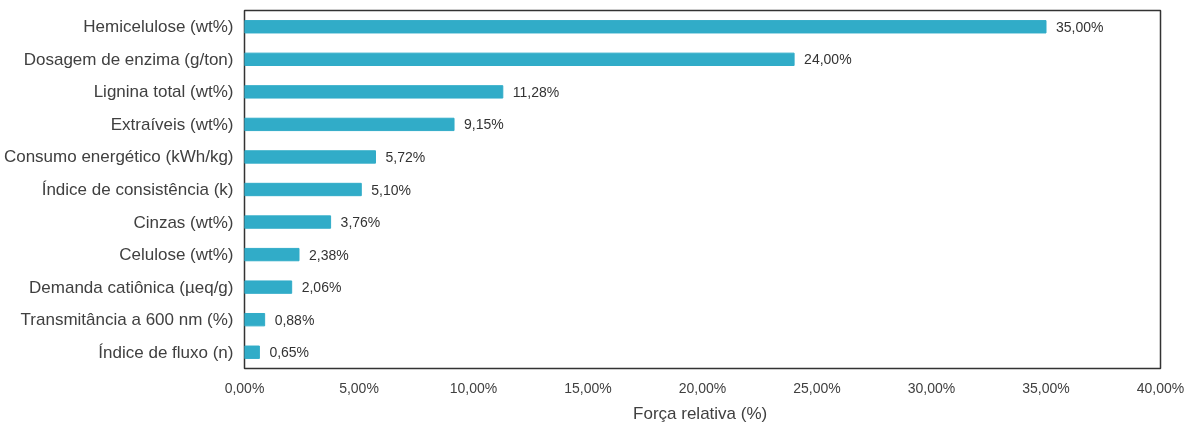 The width and height of the screenshot is (1194, 429). I want to click on y-tick-label: Dosagem de enzima (g/ton), so click(128, 59).